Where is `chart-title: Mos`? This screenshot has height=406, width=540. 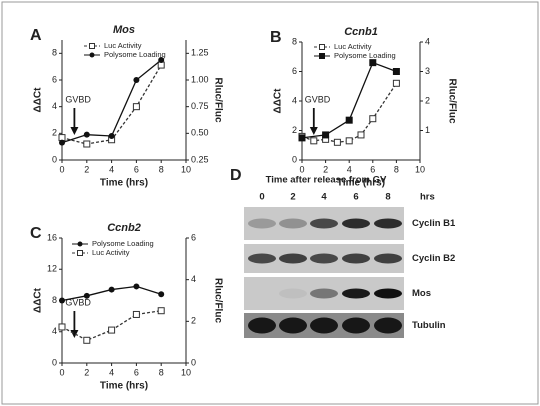
chart-title: Mos is located at coordinates (124, 30).